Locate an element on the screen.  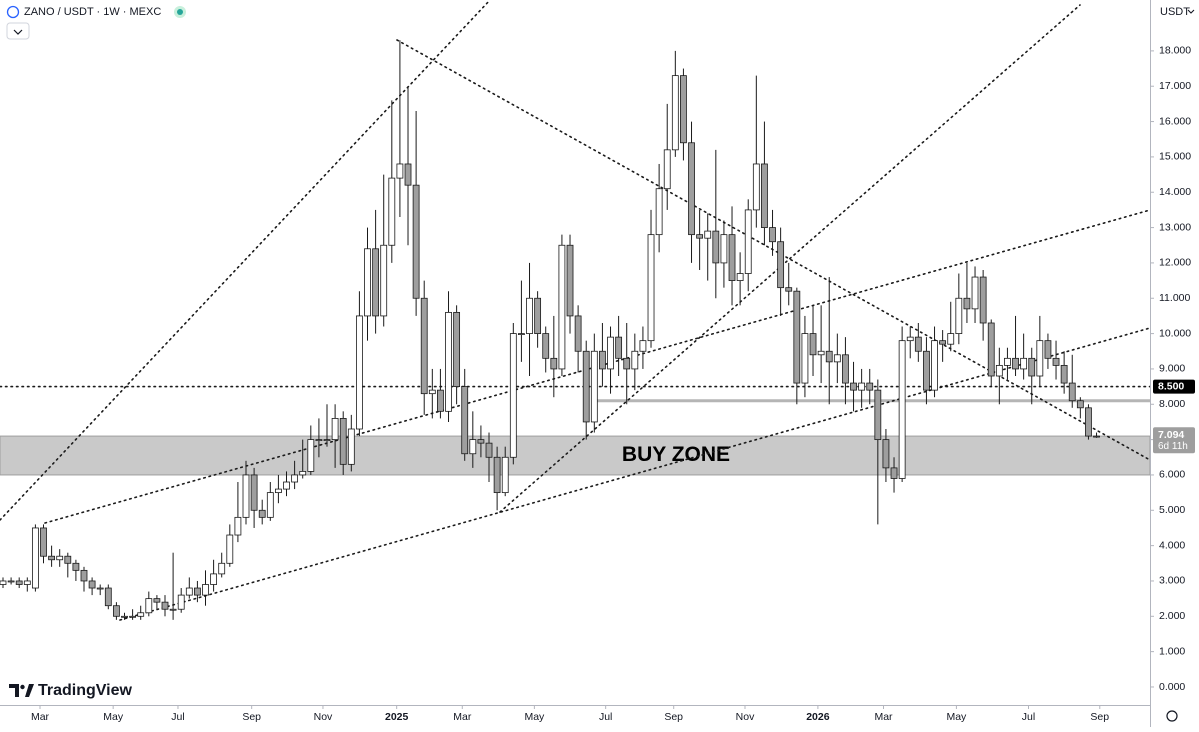
settings-icon is located at coordinates (1172, 716).